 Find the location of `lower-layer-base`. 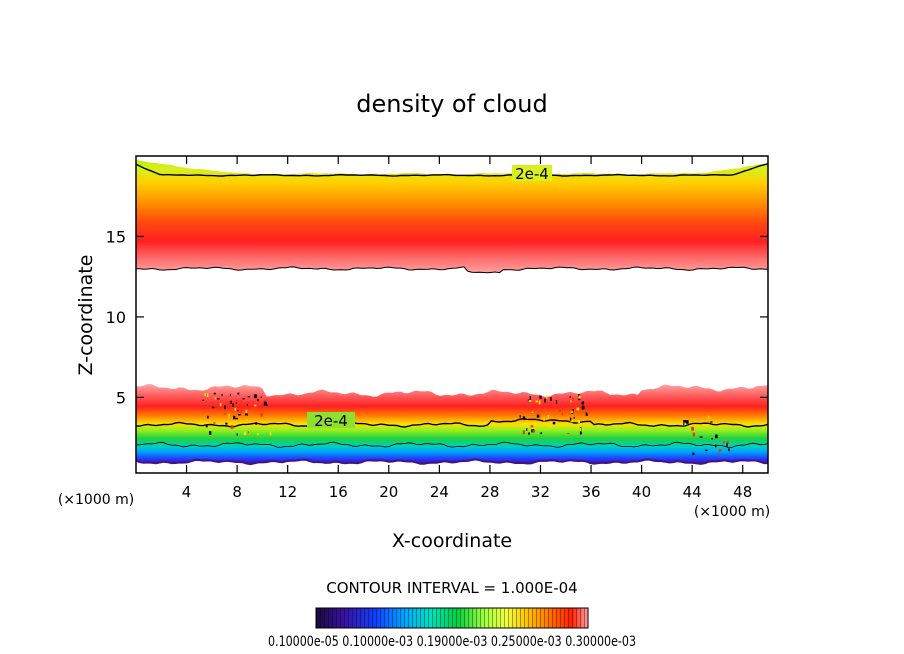

lower-layer-base is located at coordinates (452, 462).